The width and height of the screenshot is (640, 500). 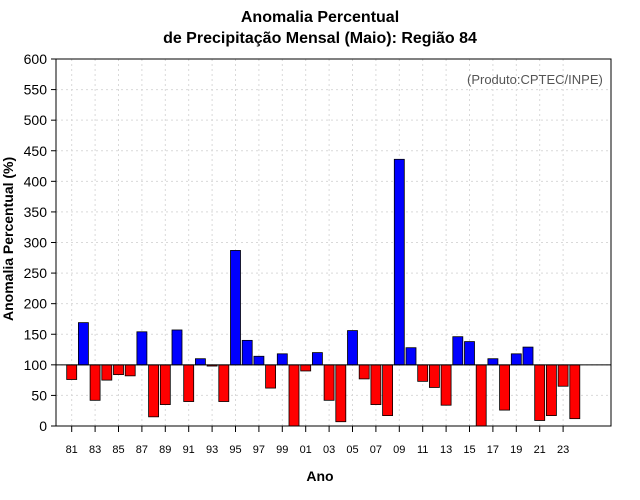 What do you see at coordinates (95, 450) in the screenshot?
I see `x-tick-label: 83` at bounding box center [95, 450].